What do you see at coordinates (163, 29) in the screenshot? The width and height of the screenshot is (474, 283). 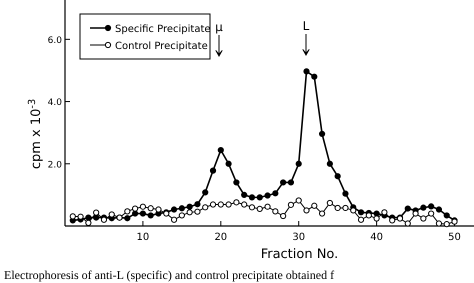 I see `legend-label: Specific Precipitate` at bounding box center [163, 29].